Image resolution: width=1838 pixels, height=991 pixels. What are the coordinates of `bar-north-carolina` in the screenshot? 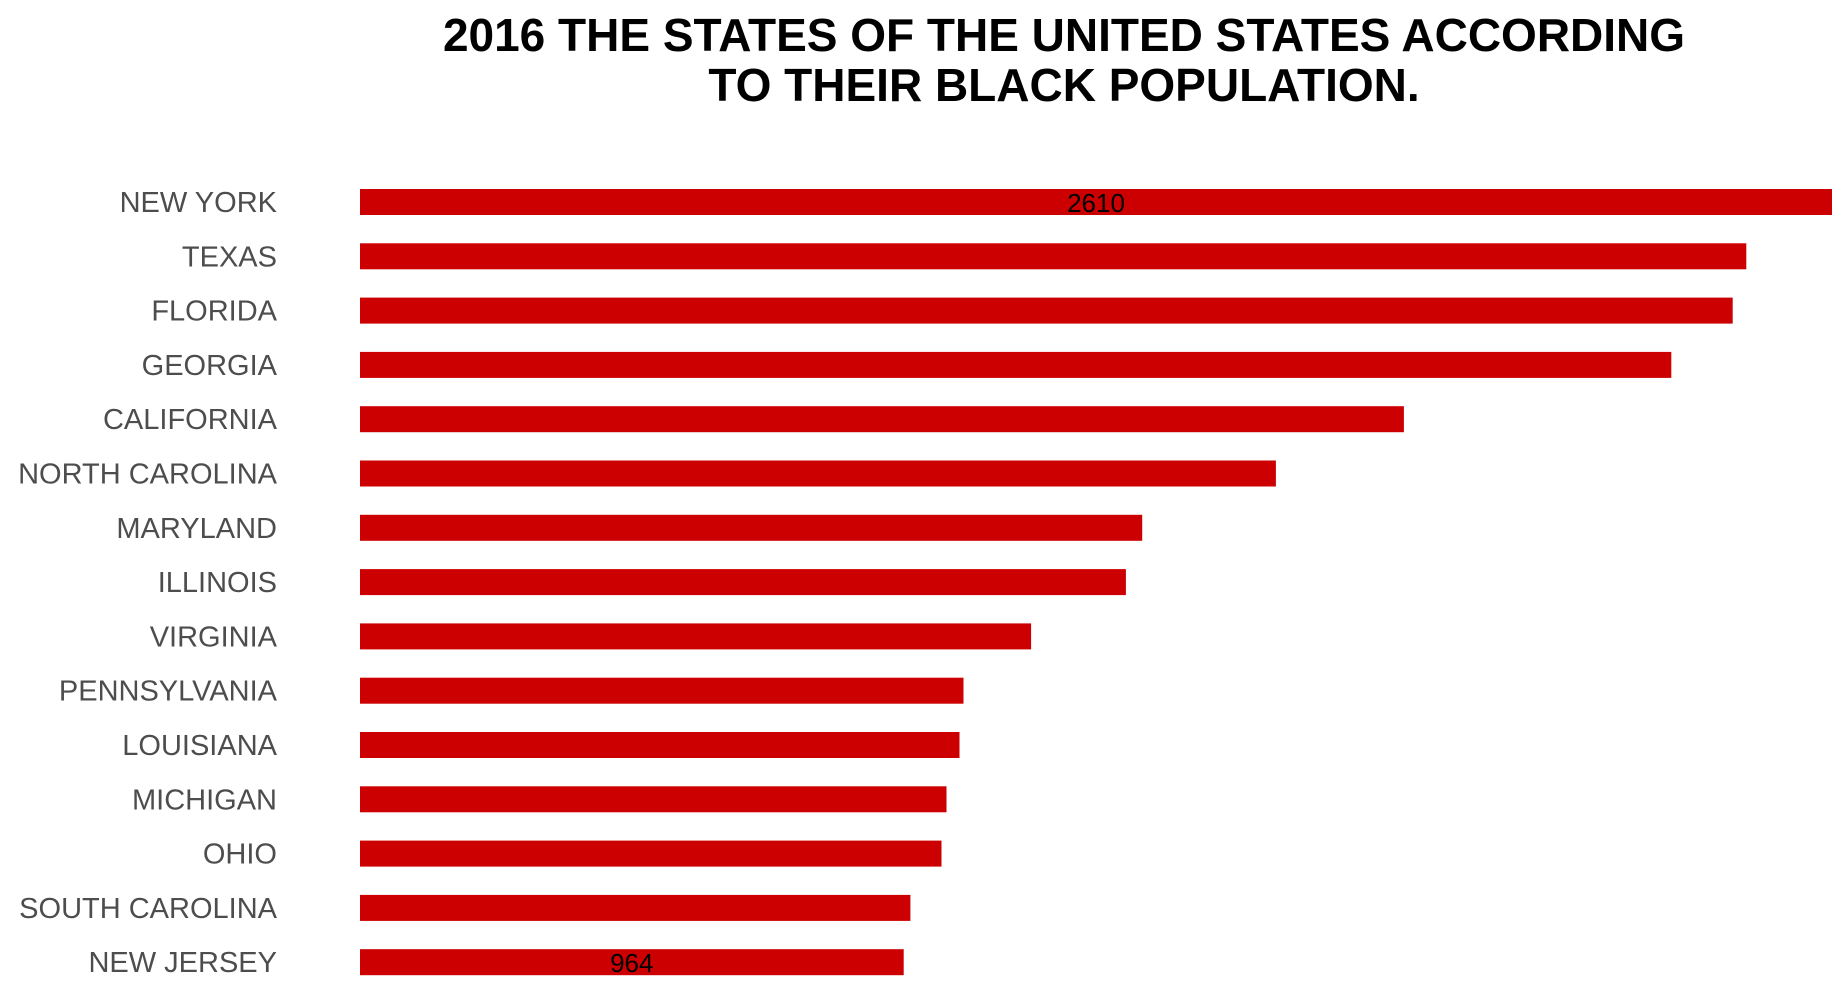 It's located at (818, 473).